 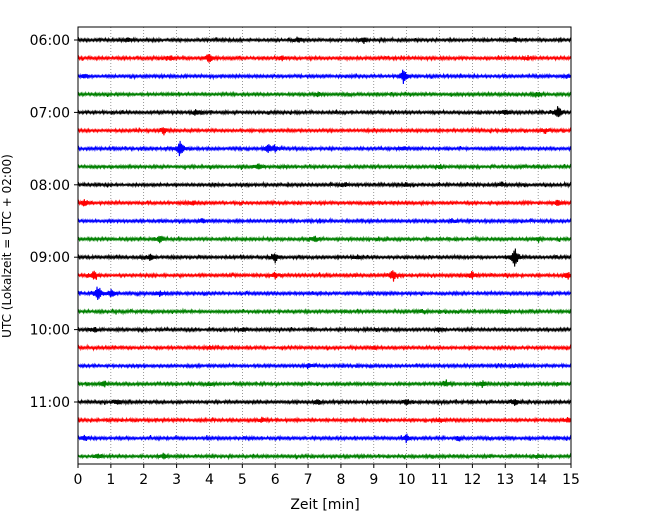 I want to click on y-tick-label: 10:00, so click(x=50, y=331).